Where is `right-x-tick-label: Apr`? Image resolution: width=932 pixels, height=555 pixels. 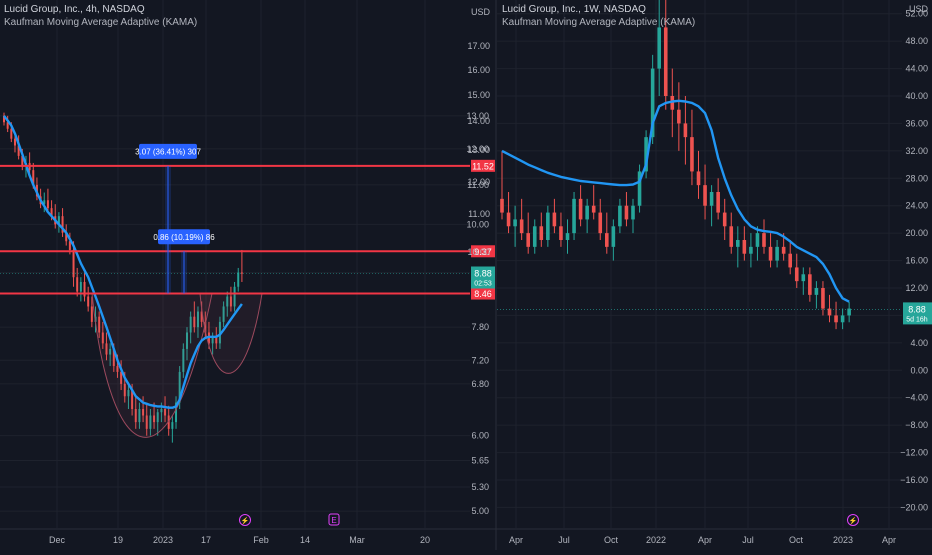
right-x-tick-label: Apr is located at coordinates (516, 540).